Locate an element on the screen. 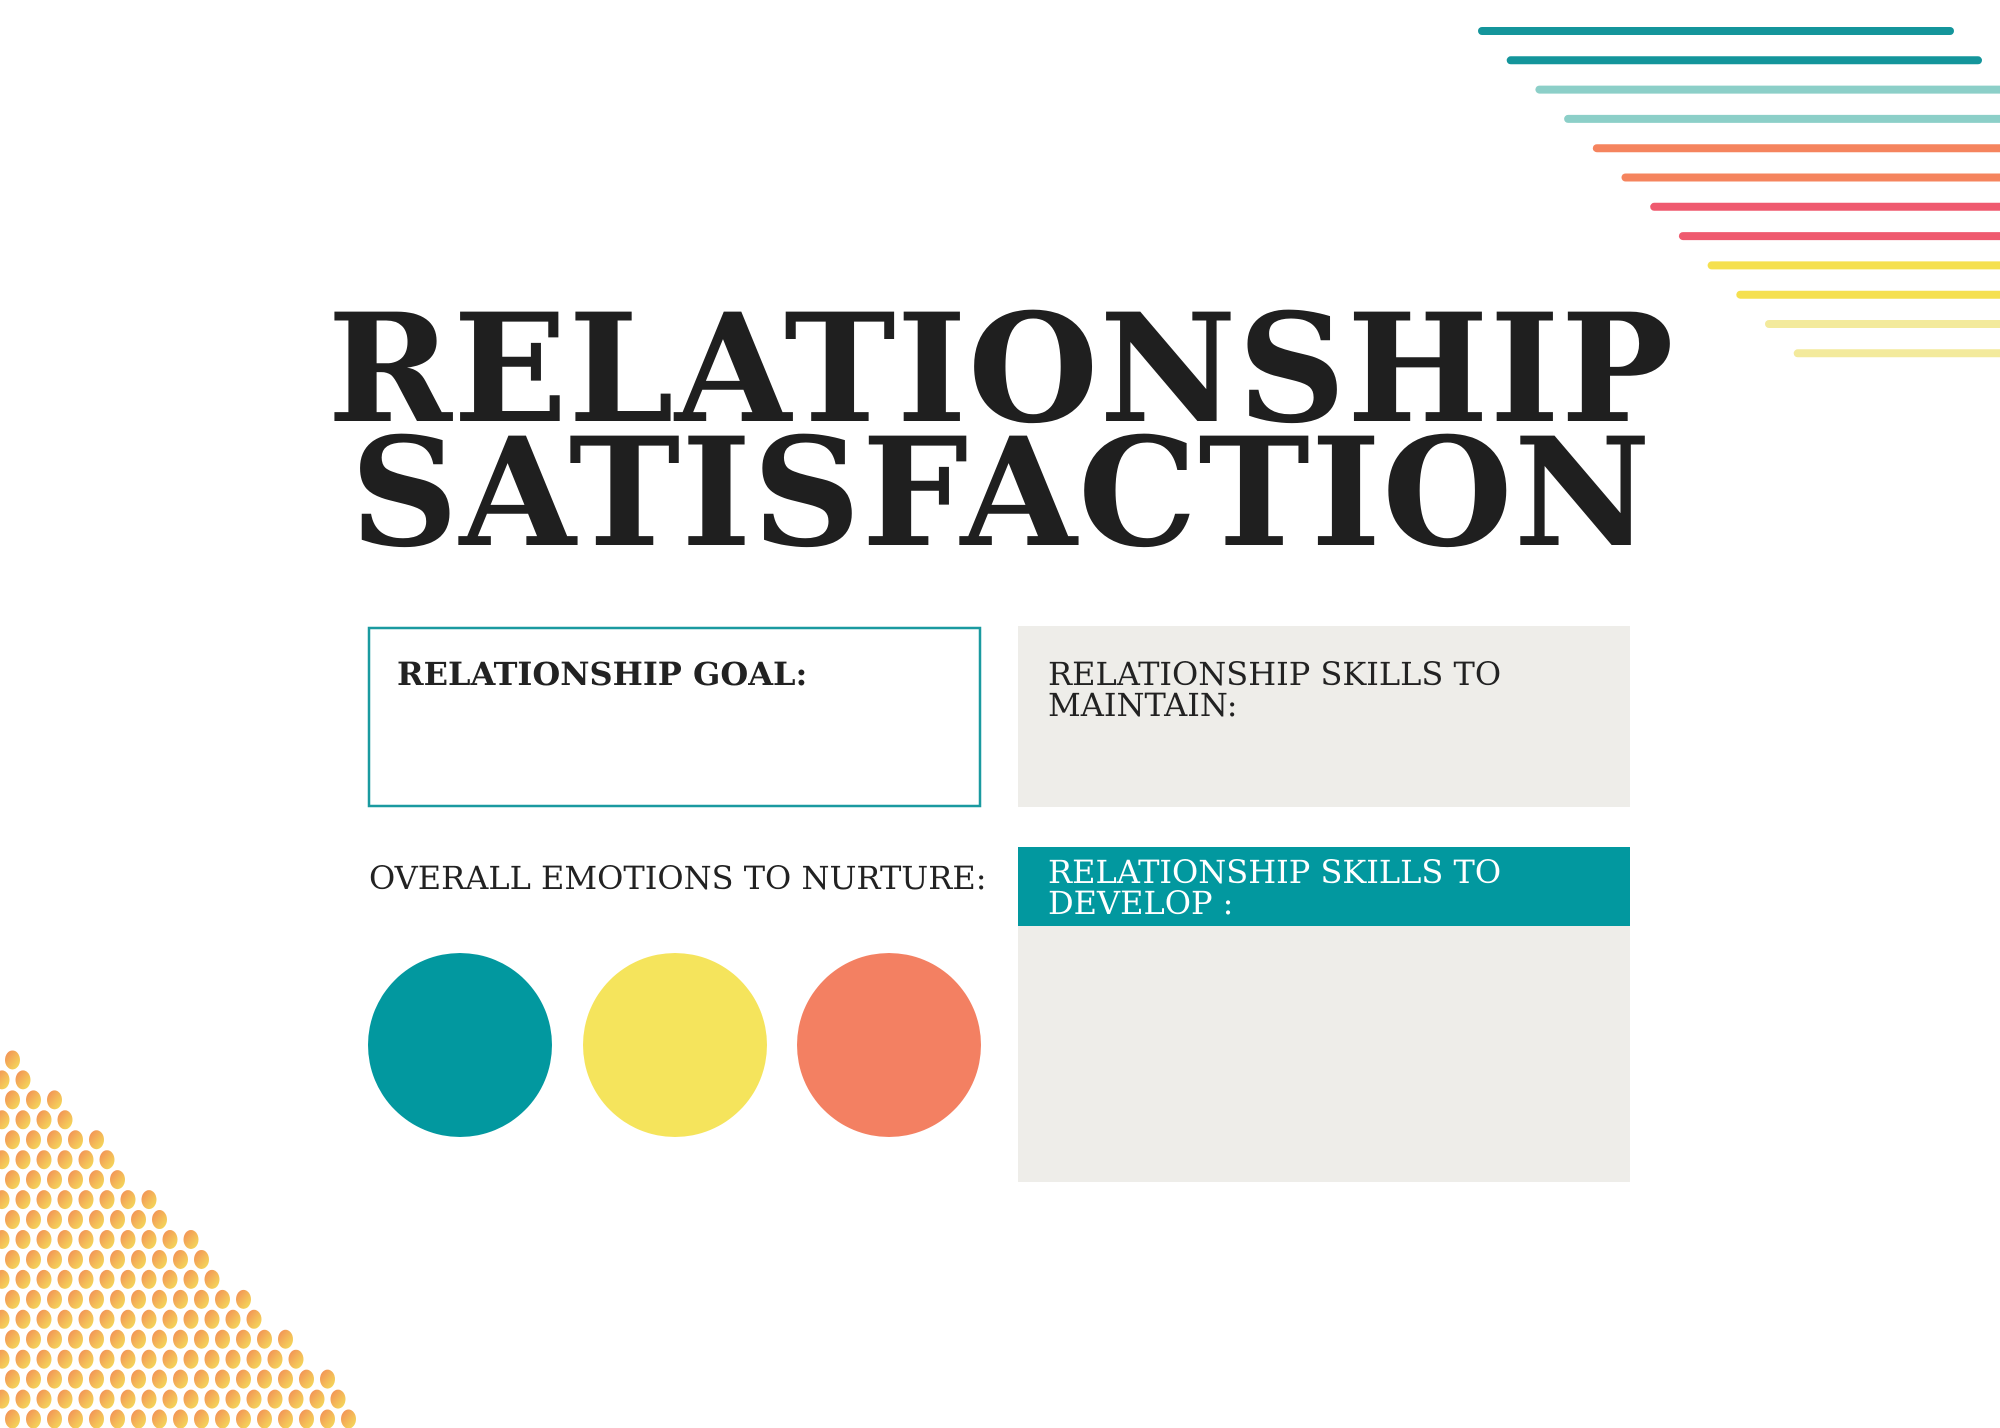  title-line: SATISFACTION is located at coordinates (1001, 493).